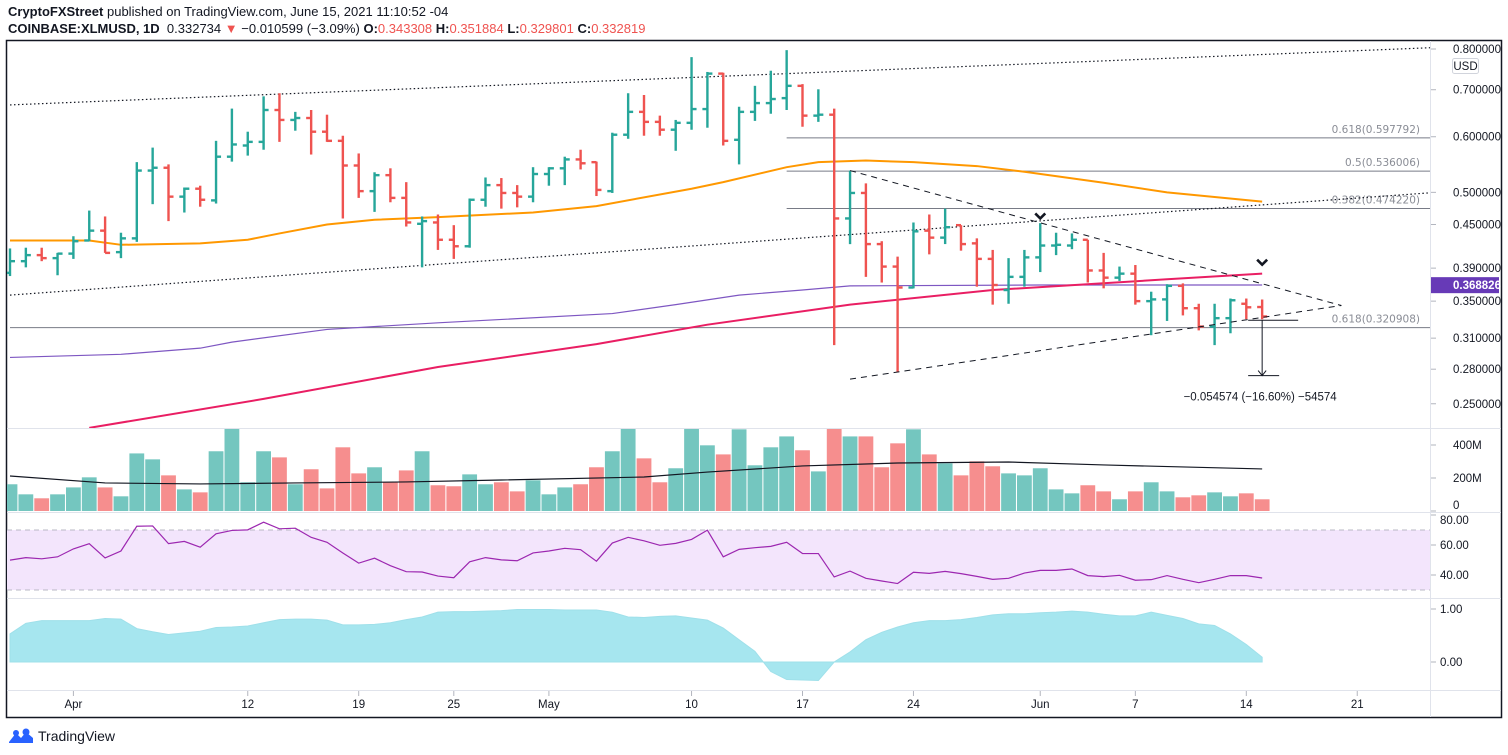  What do you see at coordinates (723, 244) in the screenshot?
I see `channel-trendline` at bounding box center [723, 244].